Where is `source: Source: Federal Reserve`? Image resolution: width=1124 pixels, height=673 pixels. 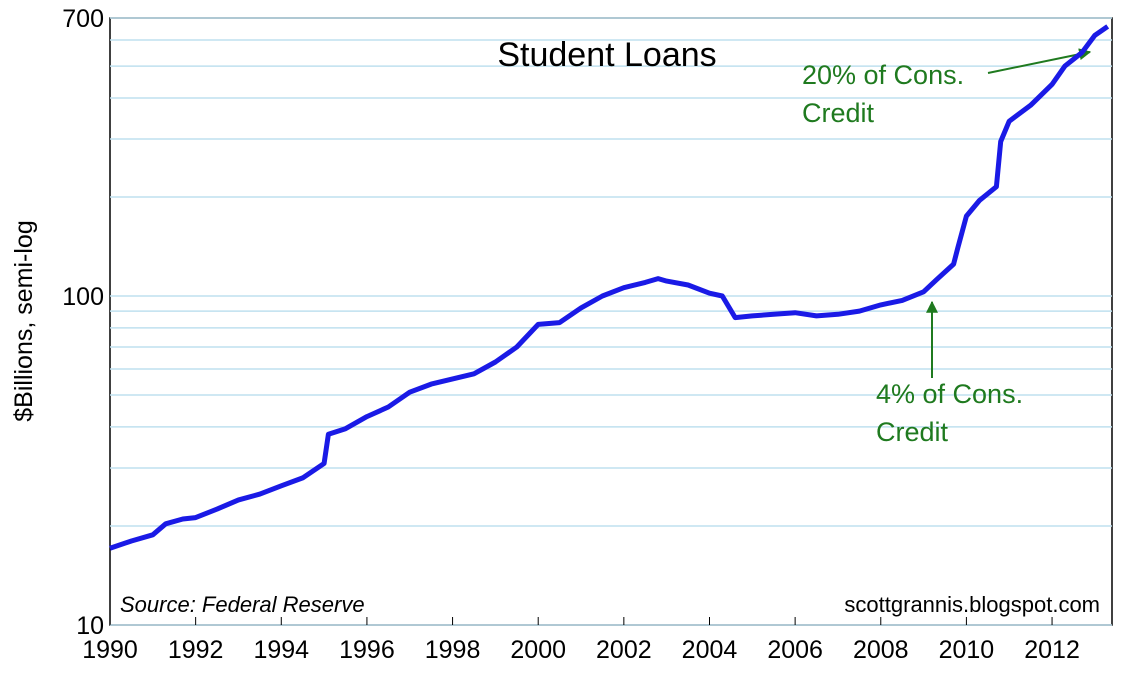 source: Source: Federal Reserve is located at coordinates (242, 604).